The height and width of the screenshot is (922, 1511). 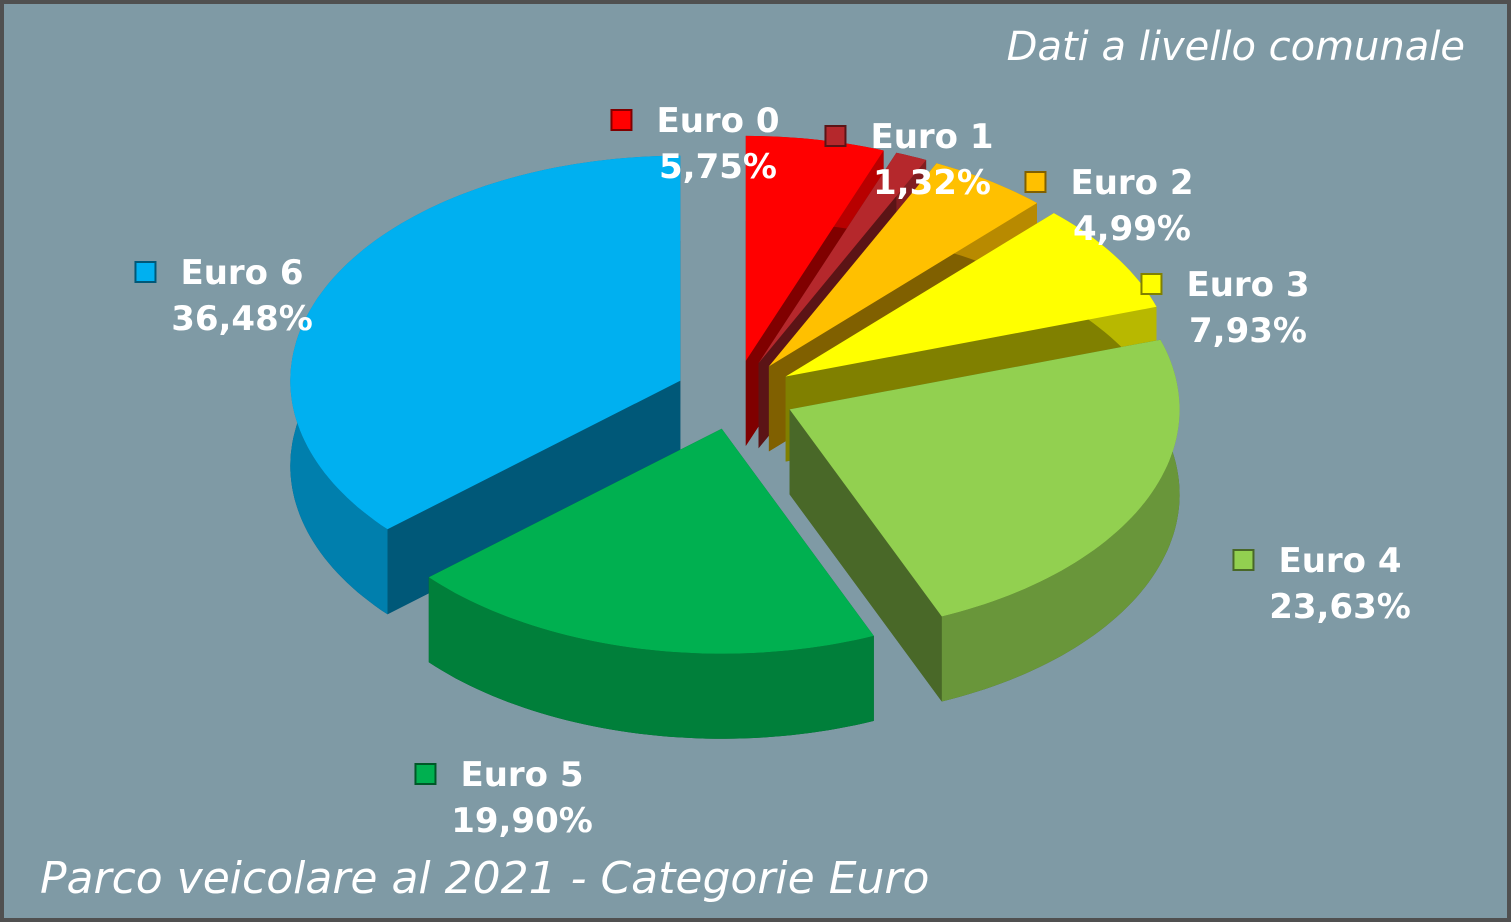 What do you see at coordinates (932, 183) in the screenshot?
I see `data-label: 1,32%` at bounding box center [932, 183].